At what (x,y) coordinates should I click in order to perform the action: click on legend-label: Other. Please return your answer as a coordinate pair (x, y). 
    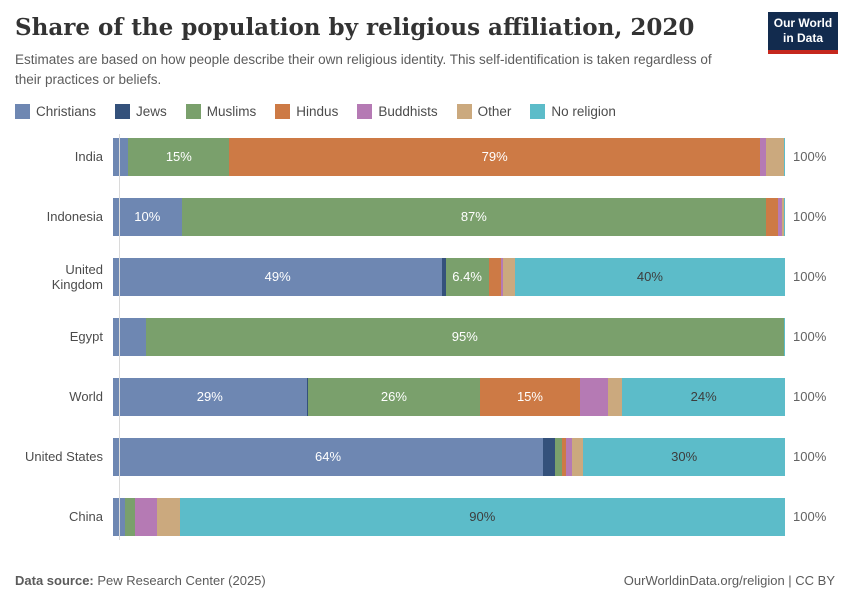
    Looking at the image, I should click on (494, 111).